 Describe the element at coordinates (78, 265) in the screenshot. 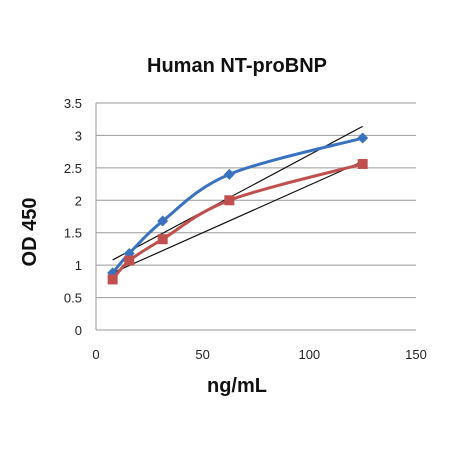

I see `y-tick-label: 1` at that location.